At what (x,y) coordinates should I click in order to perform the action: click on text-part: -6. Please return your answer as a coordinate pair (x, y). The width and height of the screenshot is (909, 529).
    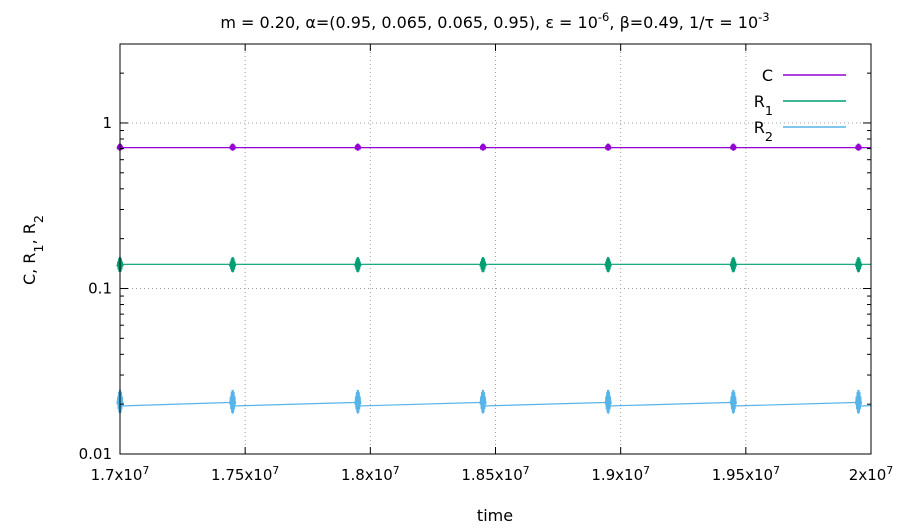
    Looking at the image, I should click on (603, 17).